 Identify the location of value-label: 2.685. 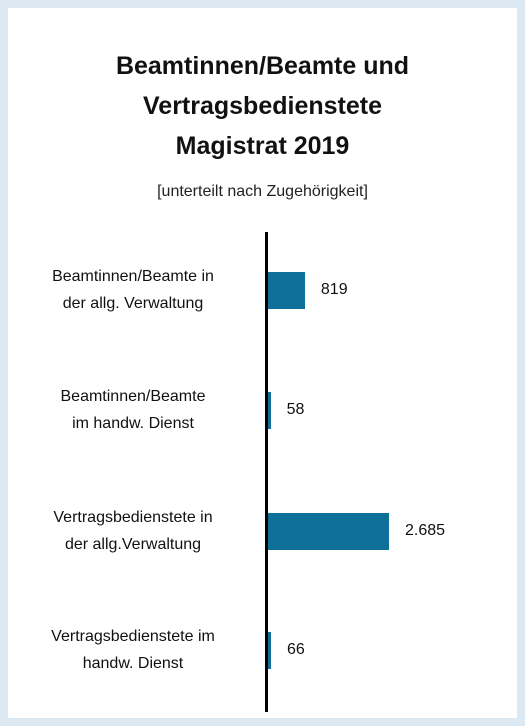
(425, 530).